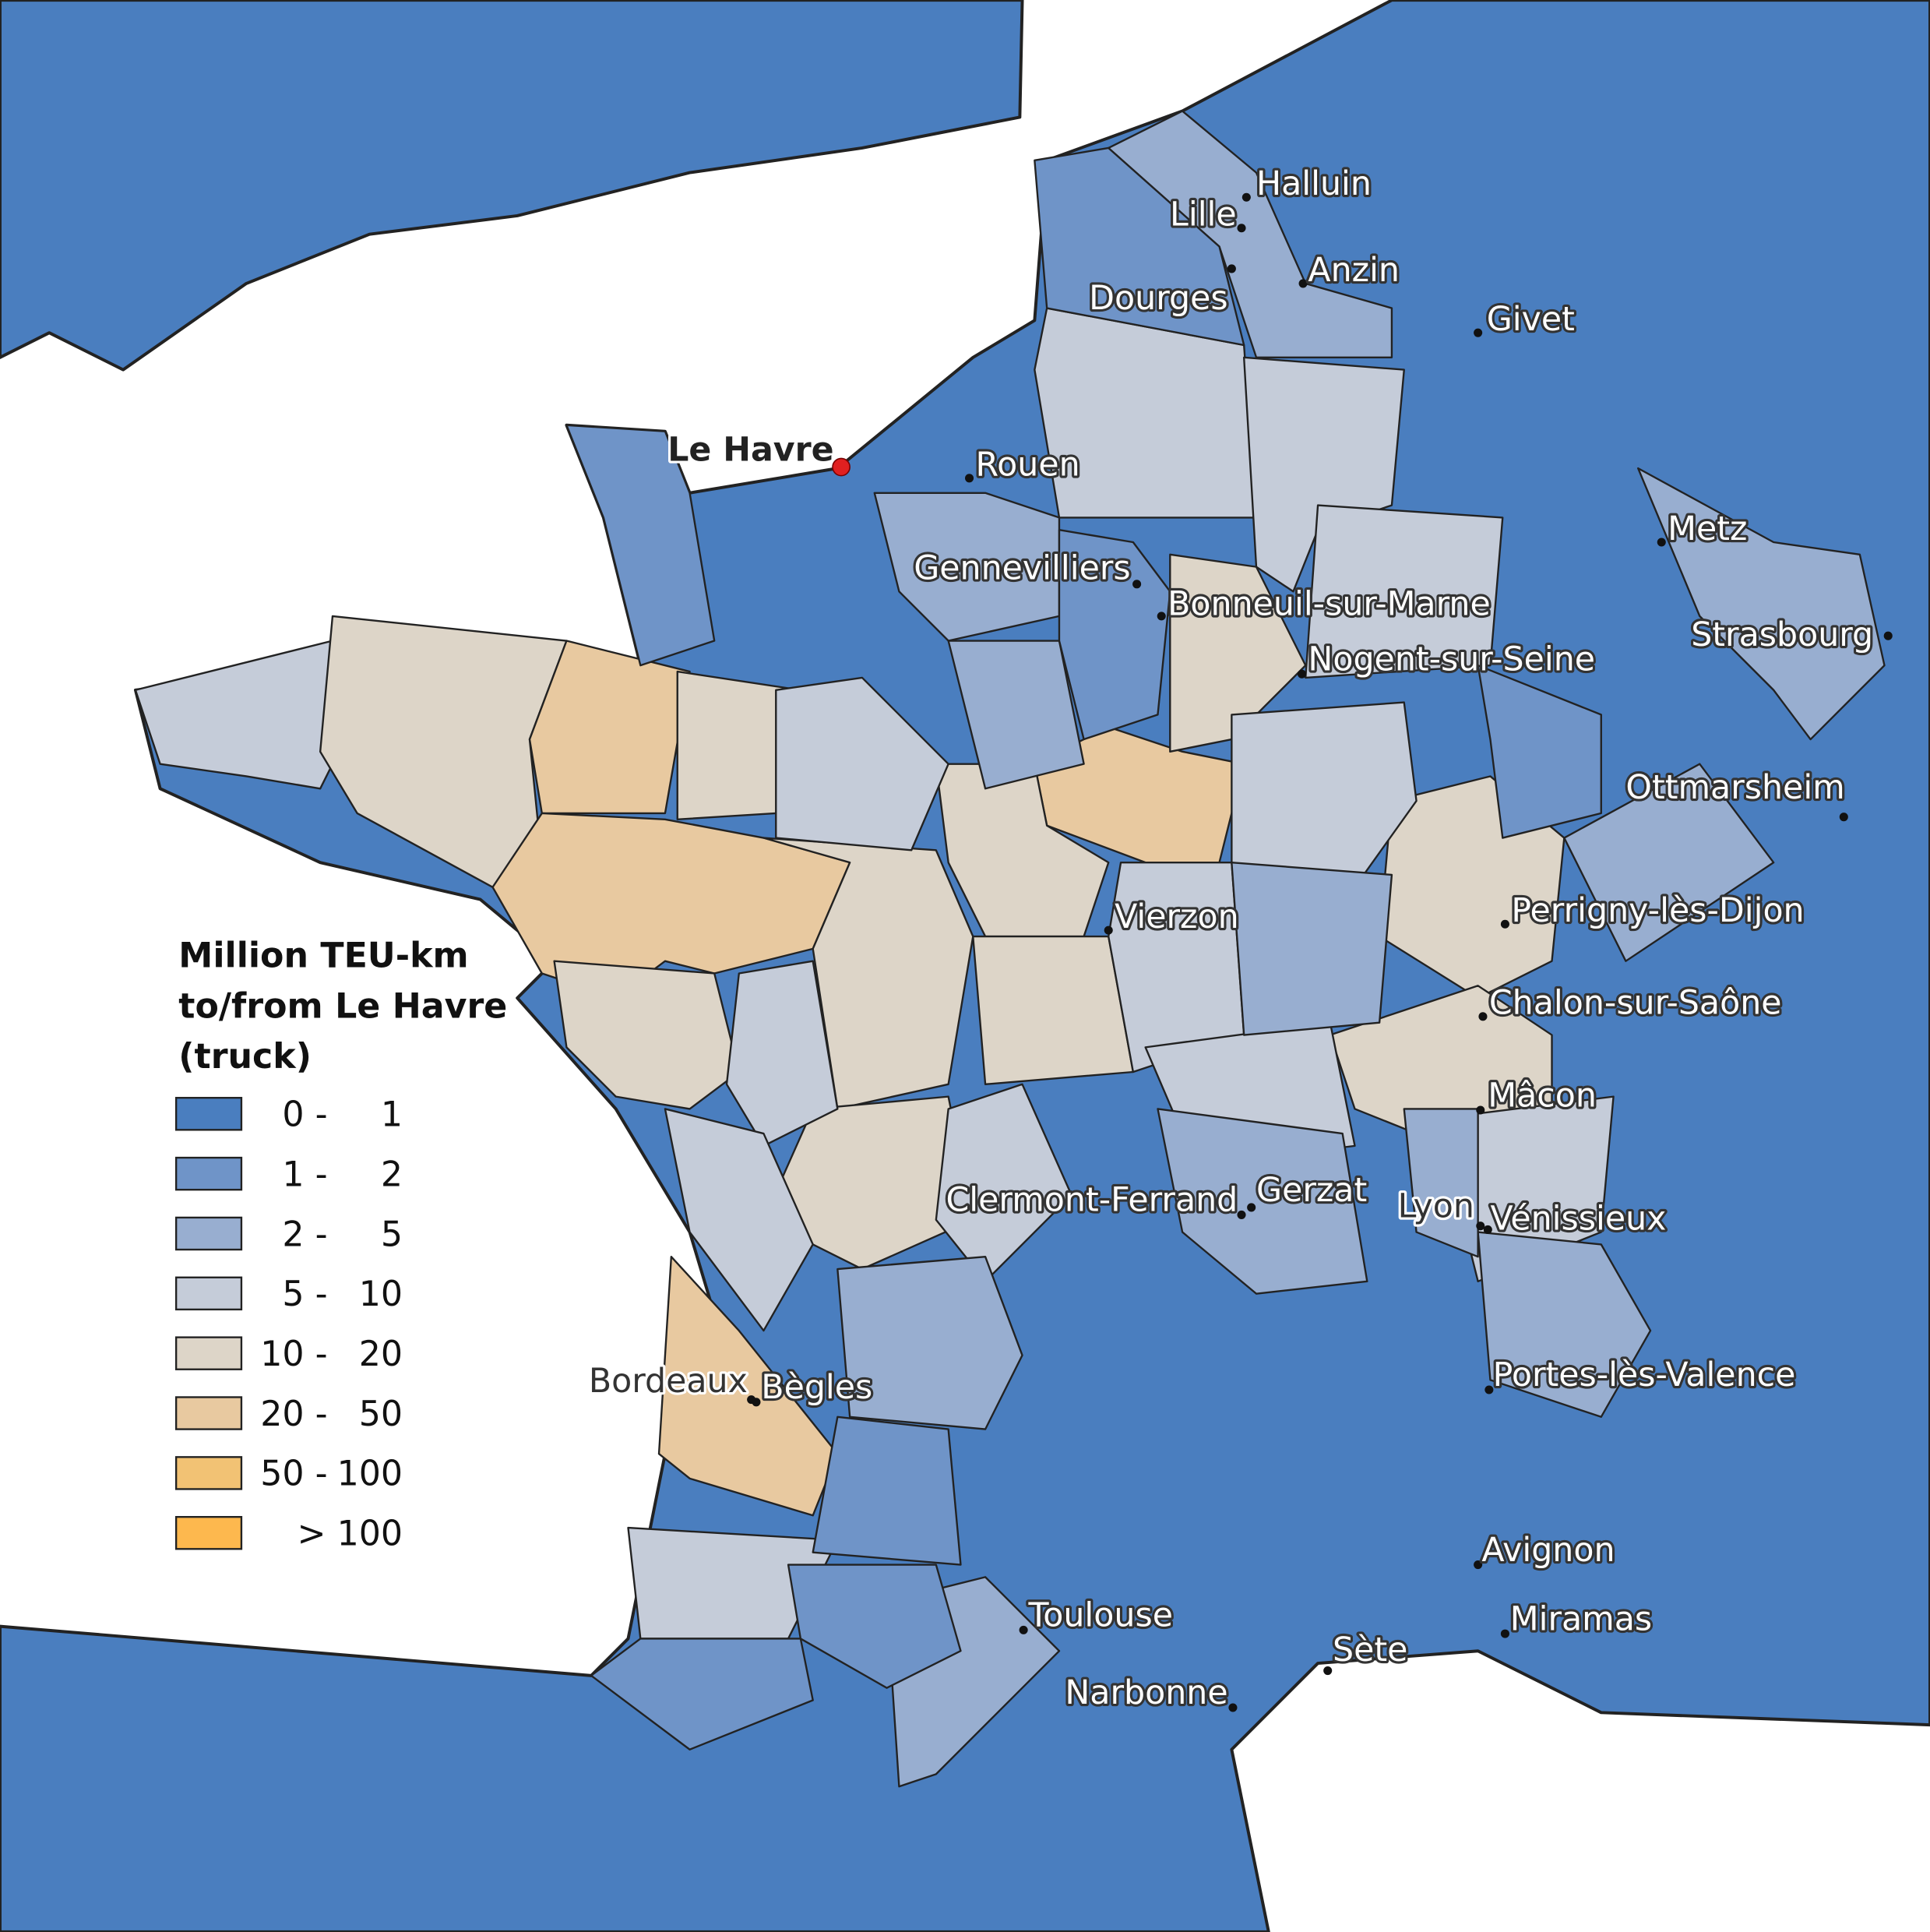 This screenshot has width=1930, height=1932. I want to click on city-label: Miramas, so click(1581, 1618).